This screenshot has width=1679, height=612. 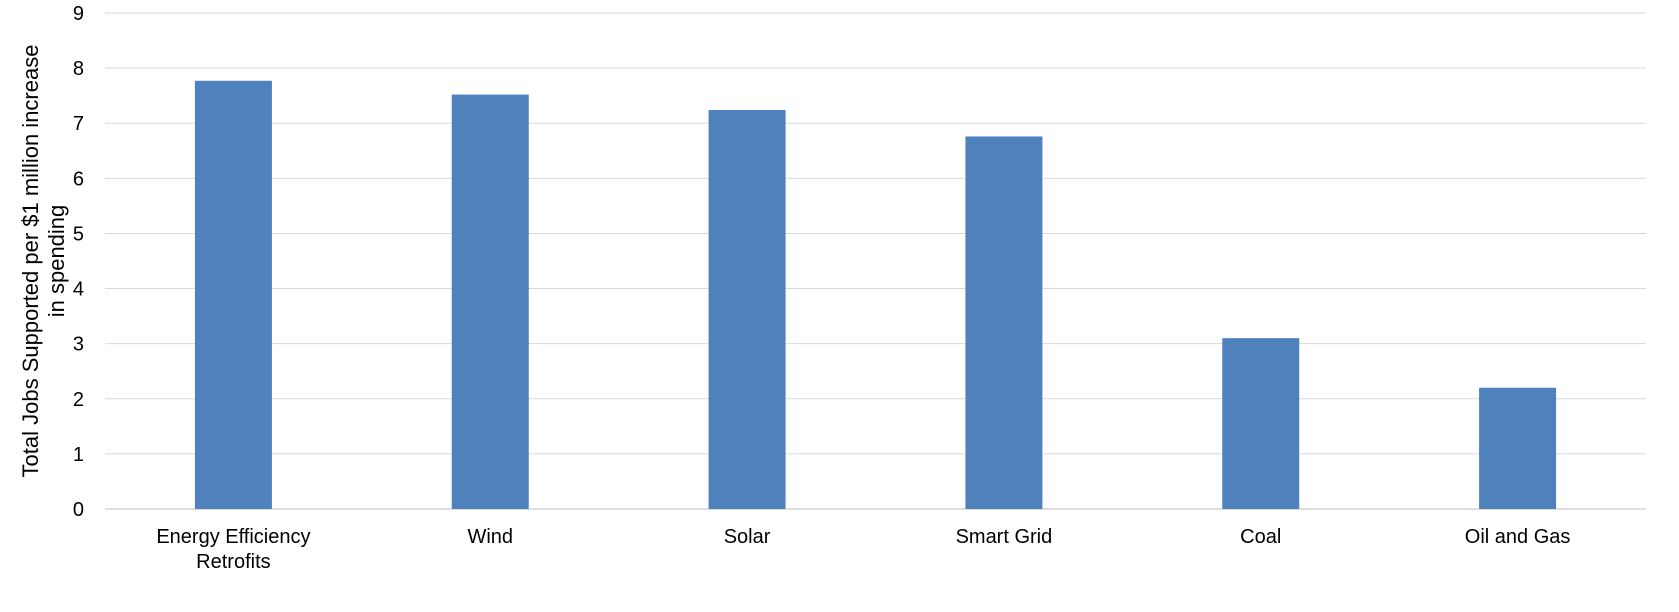 I want to click on y-tick-label: 0, so click(x=78, y=510).